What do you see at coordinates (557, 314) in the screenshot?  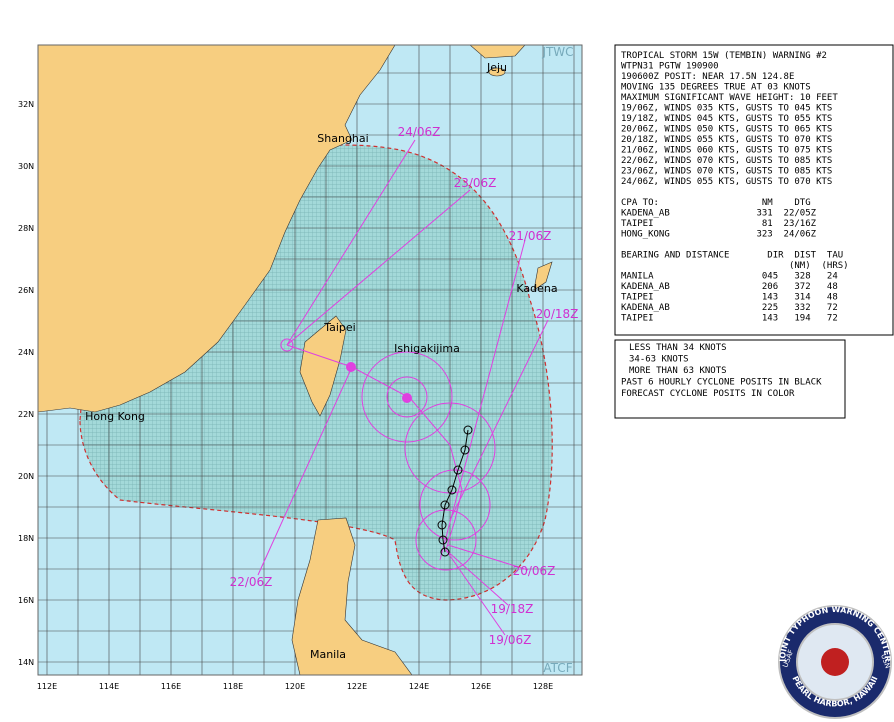 I see `forecast-label: 20/18Z` at bounding box center [557, 314].